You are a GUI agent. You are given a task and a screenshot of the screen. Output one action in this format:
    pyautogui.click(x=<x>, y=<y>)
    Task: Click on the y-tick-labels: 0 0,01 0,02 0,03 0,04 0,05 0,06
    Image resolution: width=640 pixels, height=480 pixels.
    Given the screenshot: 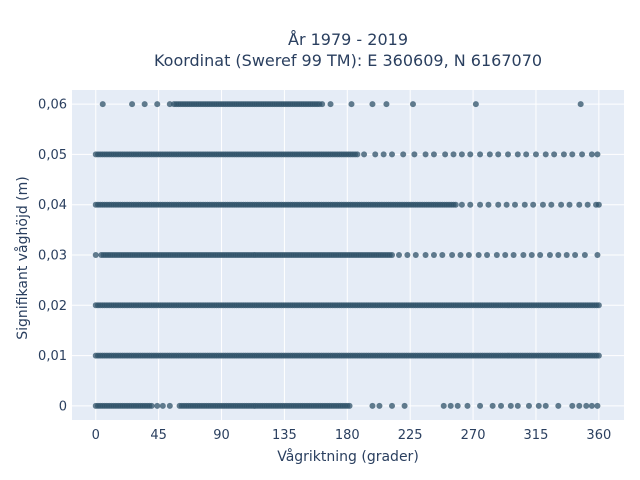 What is the action you would take?
    pyautogui.click(x=52, y=256)
    